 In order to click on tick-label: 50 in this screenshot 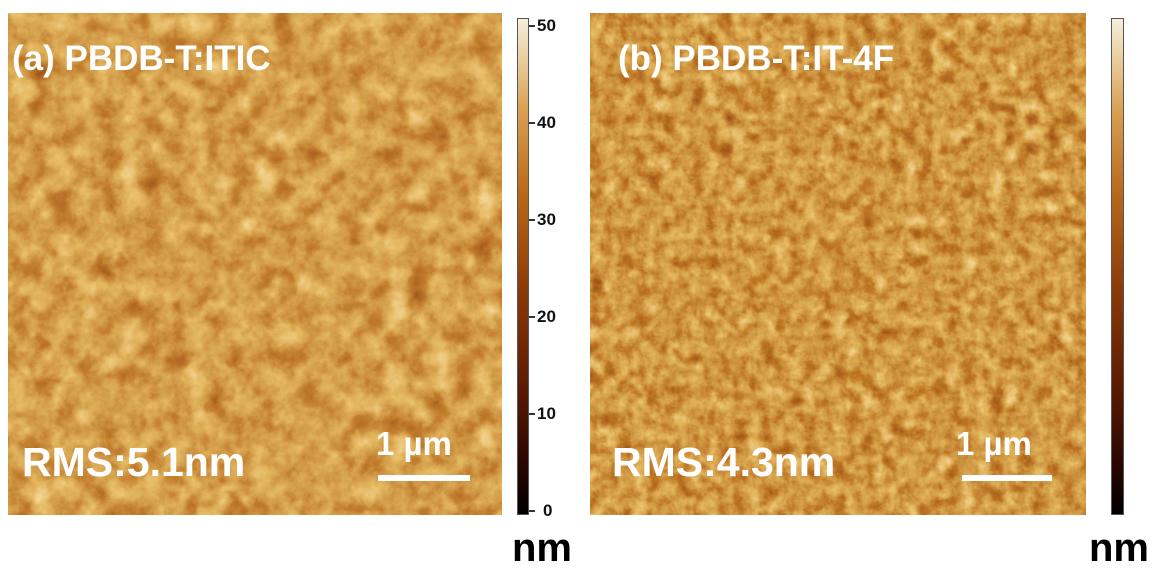, I will do `click(546, 25)`.